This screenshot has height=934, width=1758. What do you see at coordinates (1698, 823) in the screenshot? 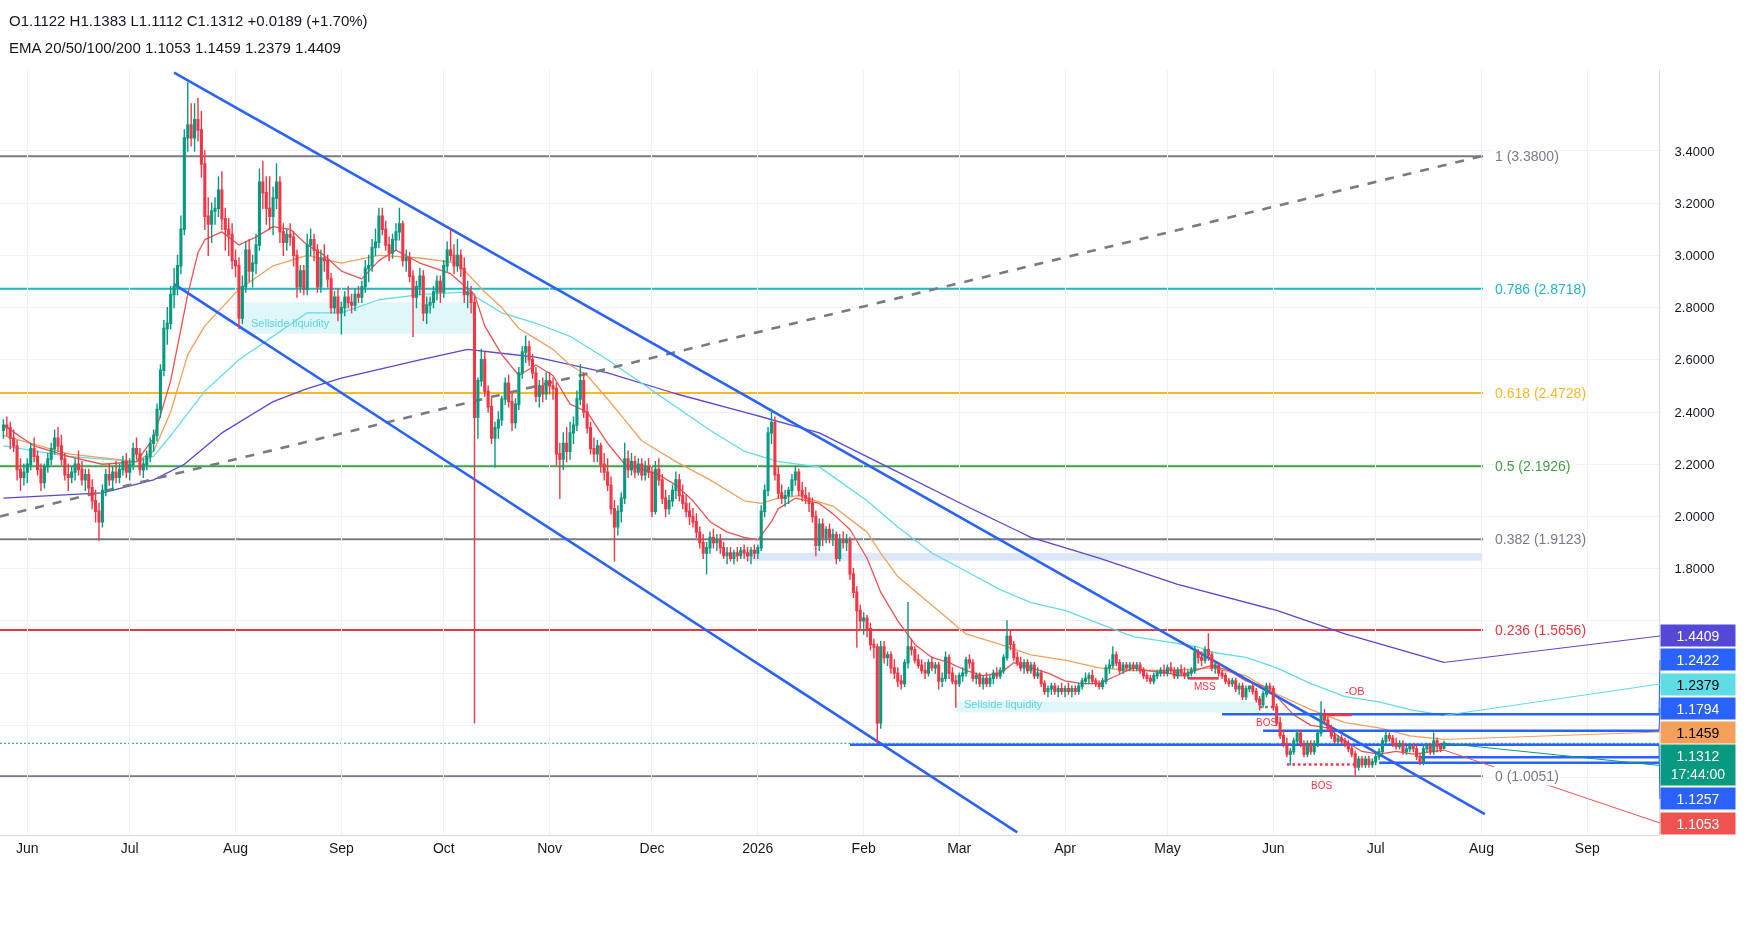
I see `annotation: 1.1053` at bounding box center [1698, 823].